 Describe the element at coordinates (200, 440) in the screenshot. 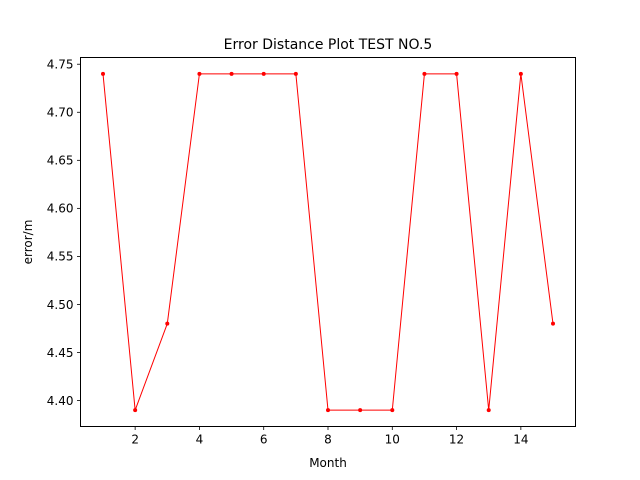

I see `x-tick-label: 4` at that location.